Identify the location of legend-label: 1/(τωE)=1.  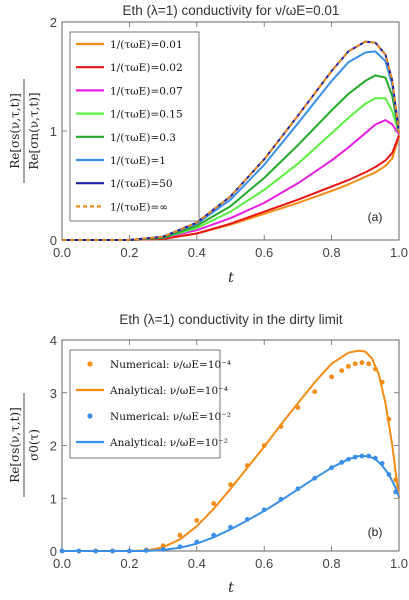
(138, 161).